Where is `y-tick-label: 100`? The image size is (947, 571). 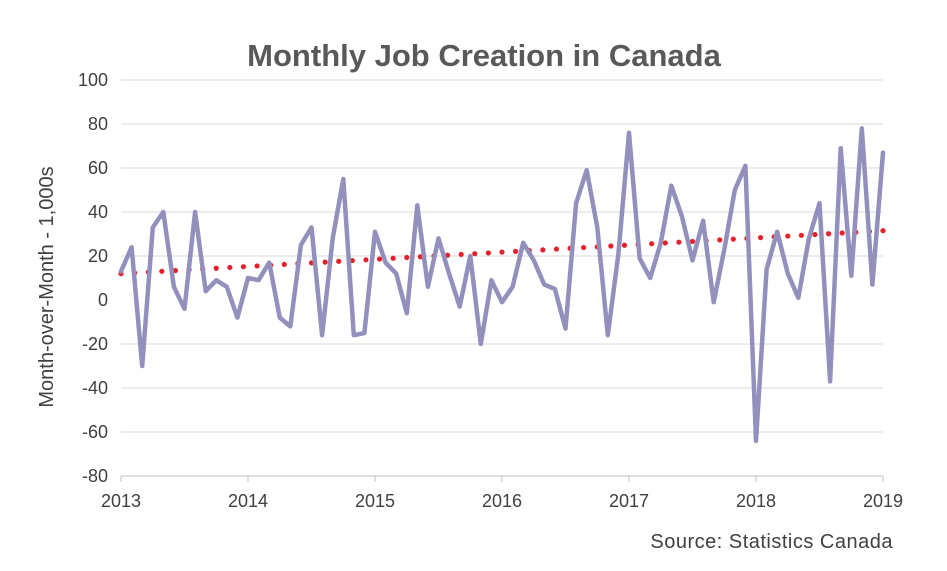
y-tick-label: 100 is located at coordinates (93, 80).